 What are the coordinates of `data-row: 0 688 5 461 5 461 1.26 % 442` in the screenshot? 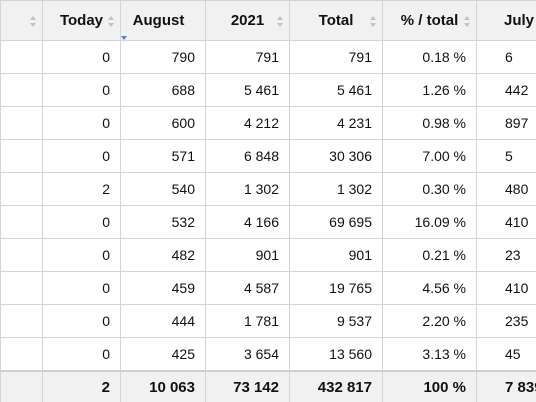 It's located at (268, 90).